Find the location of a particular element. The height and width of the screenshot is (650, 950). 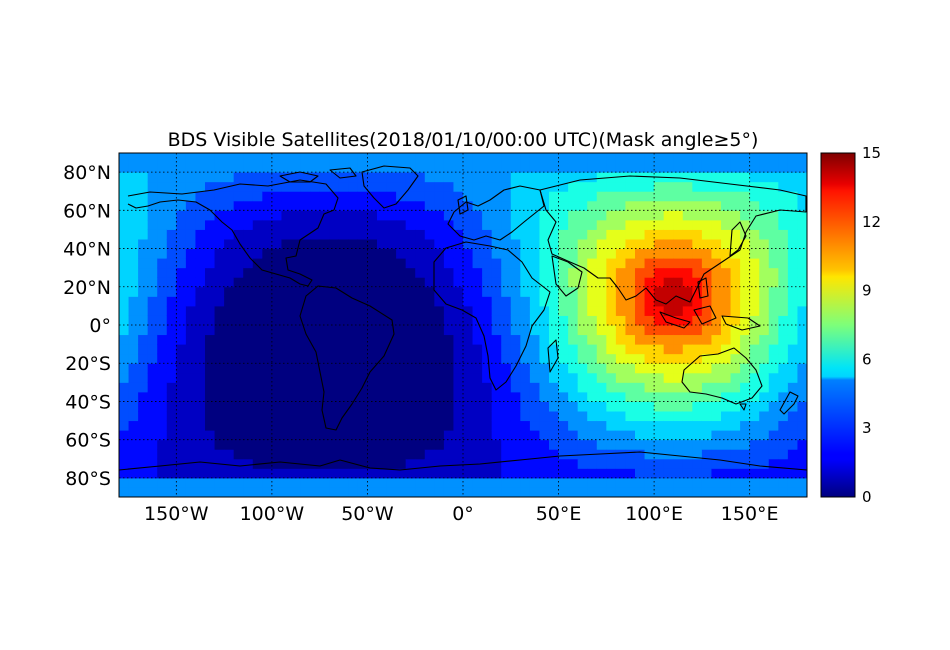

y-tick-label: 0° is located at coordinates (100, 326).